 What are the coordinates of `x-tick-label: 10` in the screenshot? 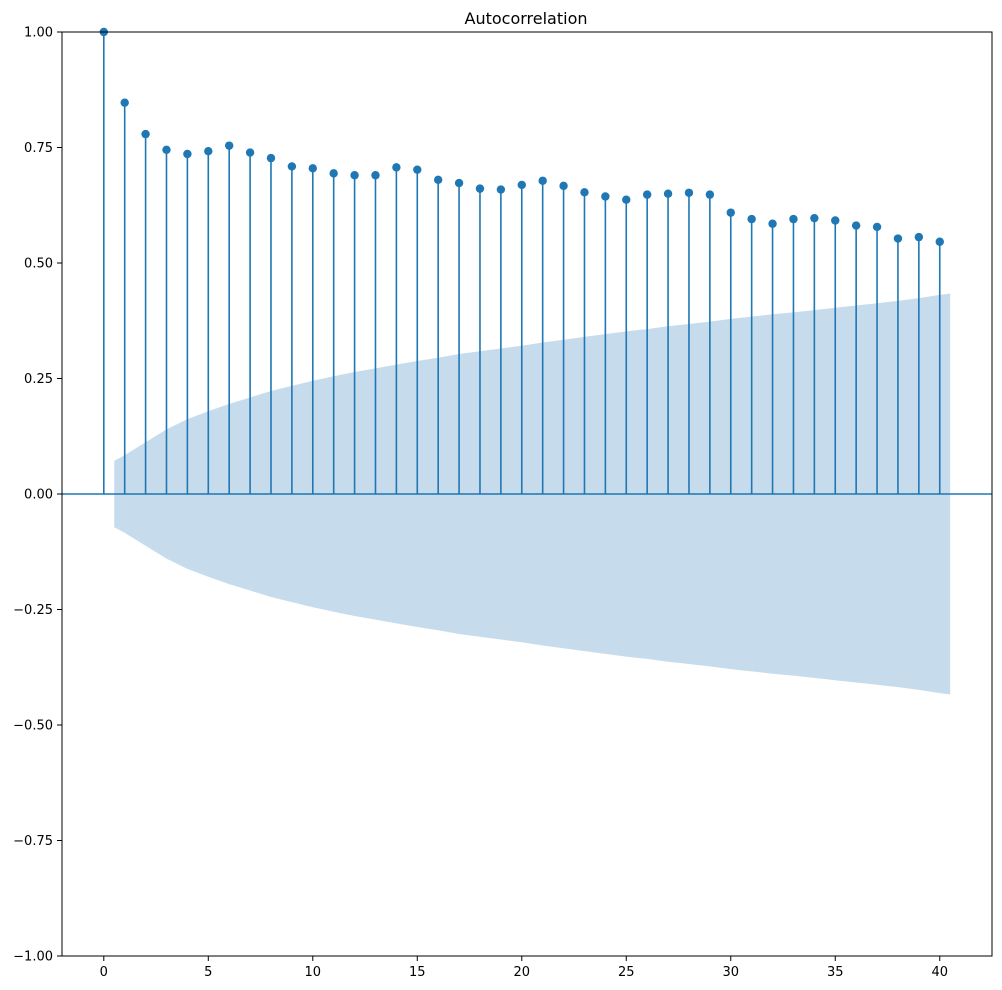 It's located at (313, 972).